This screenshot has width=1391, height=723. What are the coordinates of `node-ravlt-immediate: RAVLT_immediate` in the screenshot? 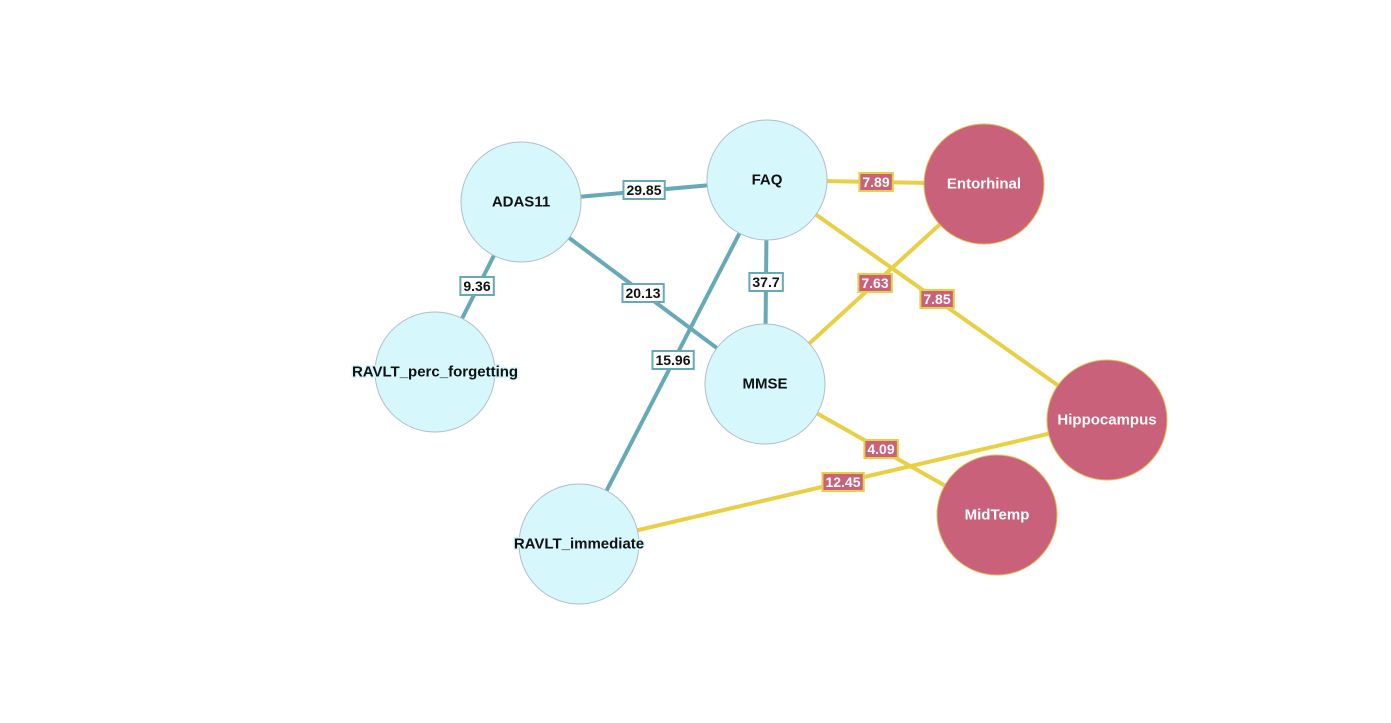 It's located at (579, 544).